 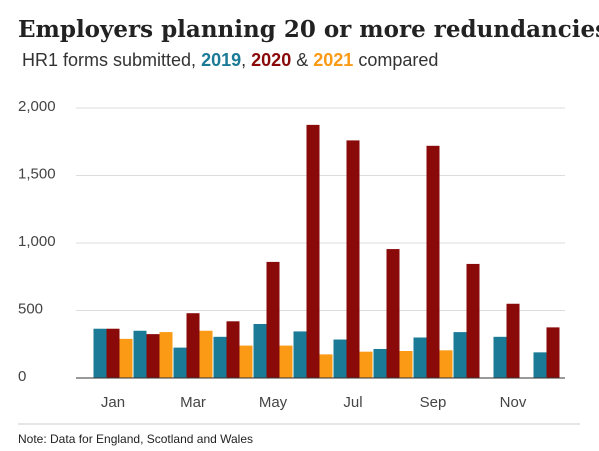 I want to click on x-tick-label: Jul, so click(x=352, y=402).